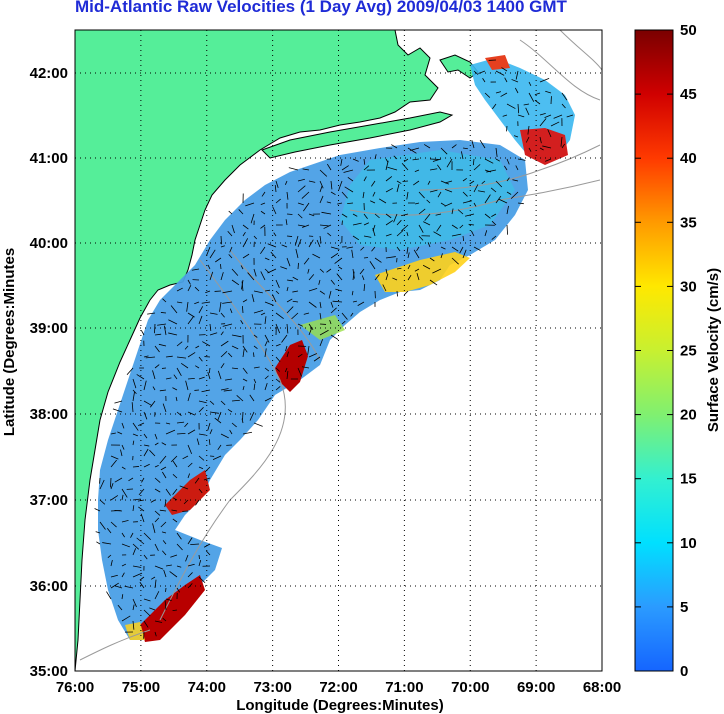 This screenshot has width=724, height=714. Describe the element at coordinates (49, 372) in the screenshot. I see `y-axis-ticks: 42:00 41:00 40:00 39:00 38:00 37:00 36:00 35:00` at that location.